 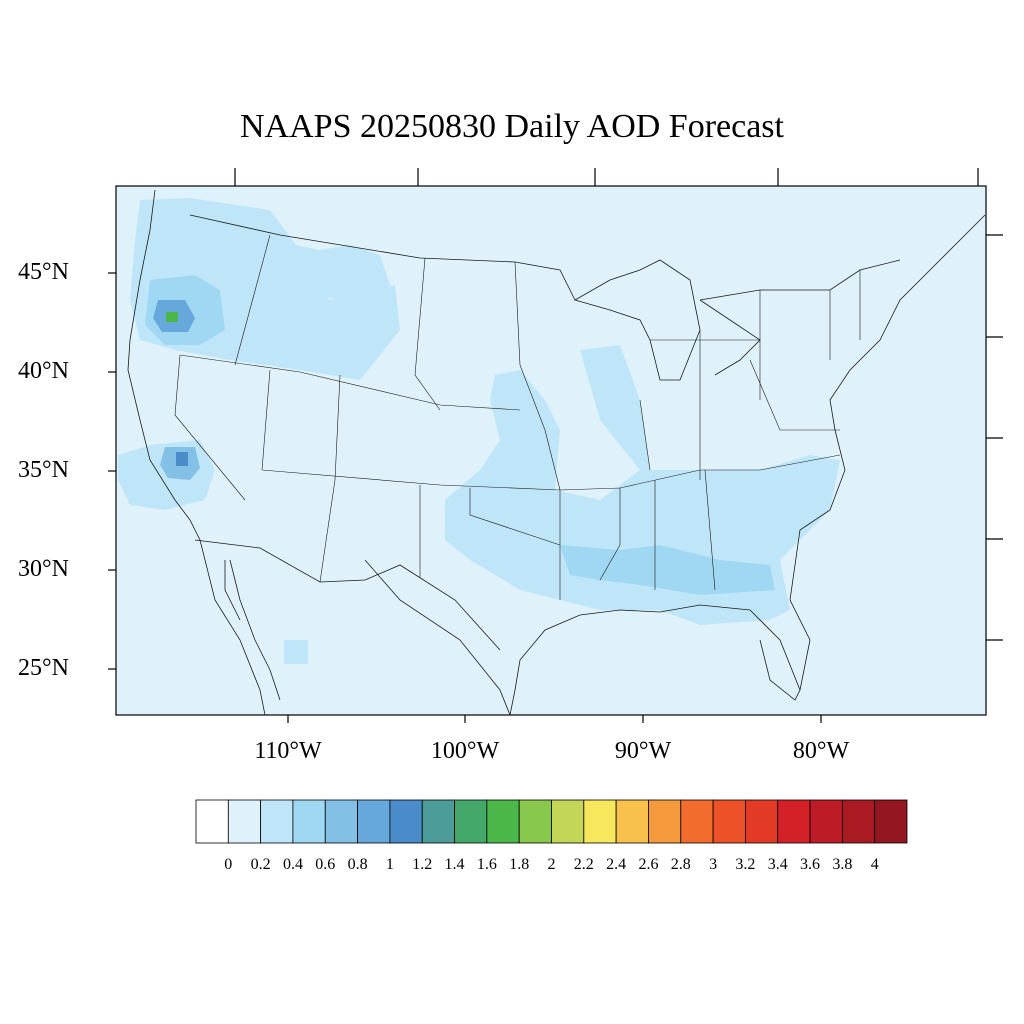 I want to click on gulf-coast, so click(x=582, y=637).